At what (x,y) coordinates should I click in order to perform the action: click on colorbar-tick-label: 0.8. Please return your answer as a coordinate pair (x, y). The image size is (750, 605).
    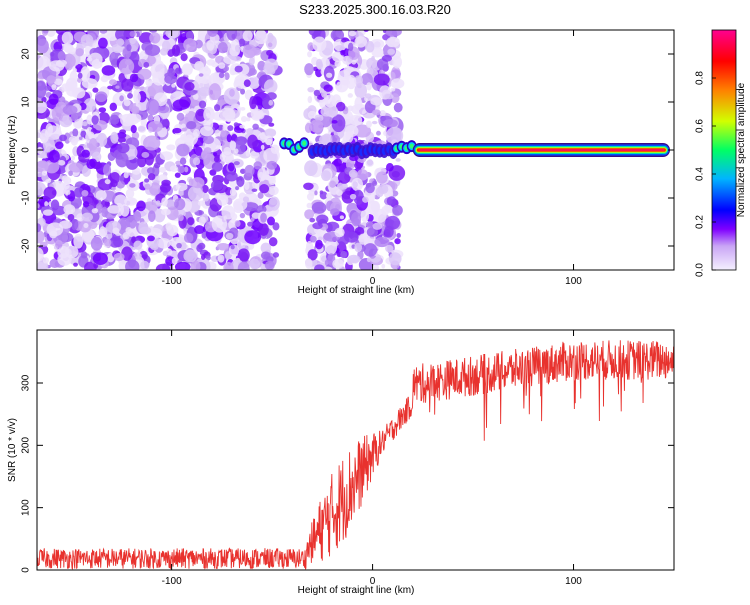
    Looking at the image, I should click on (700, 78).